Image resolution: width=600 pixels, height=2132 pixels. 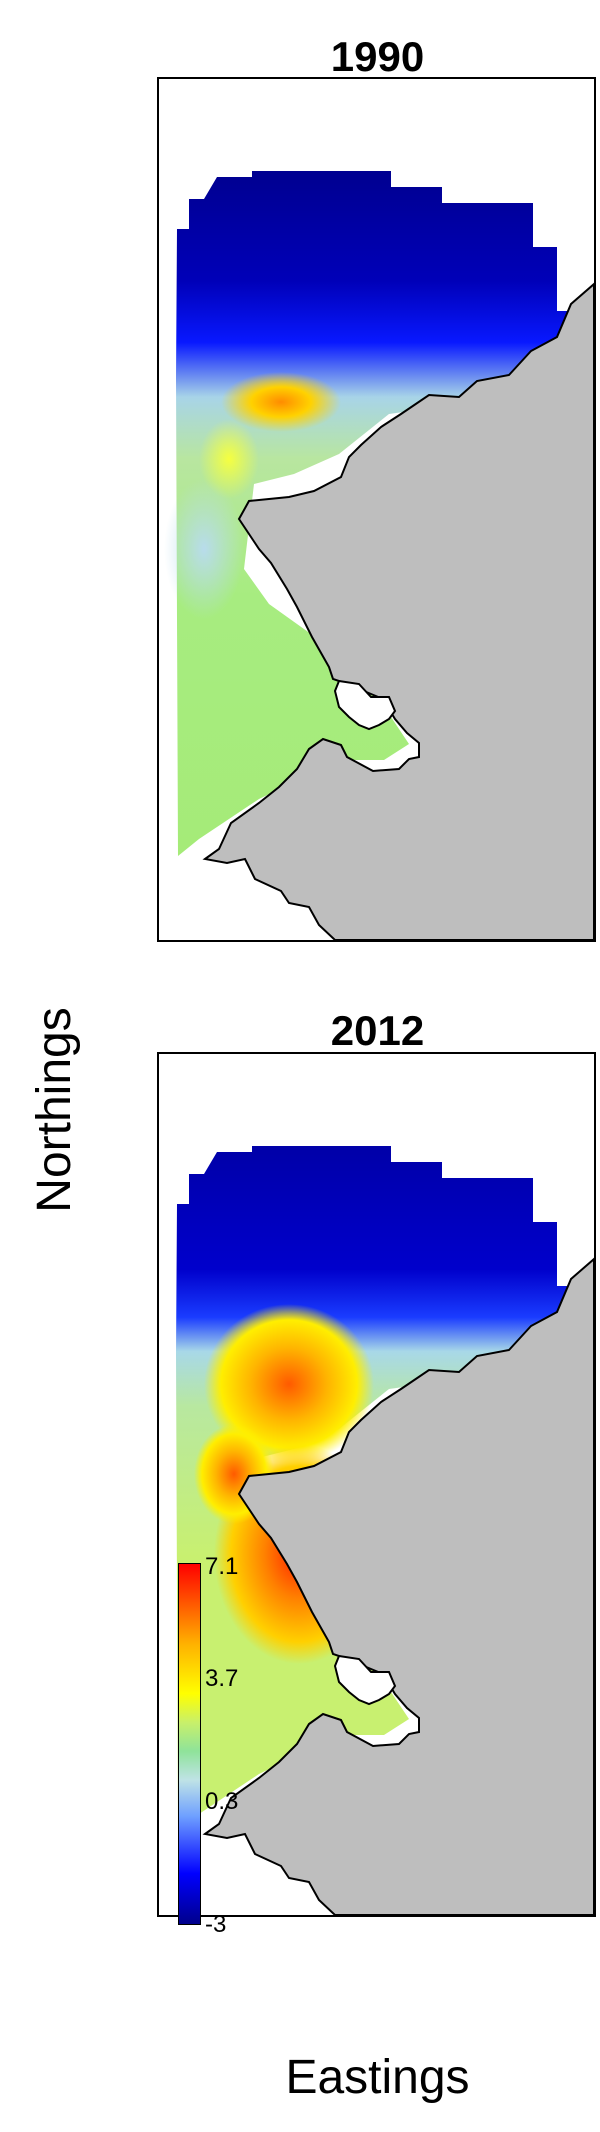 I want to click on legend-label-min: -3, so click(x=216, y=1924).